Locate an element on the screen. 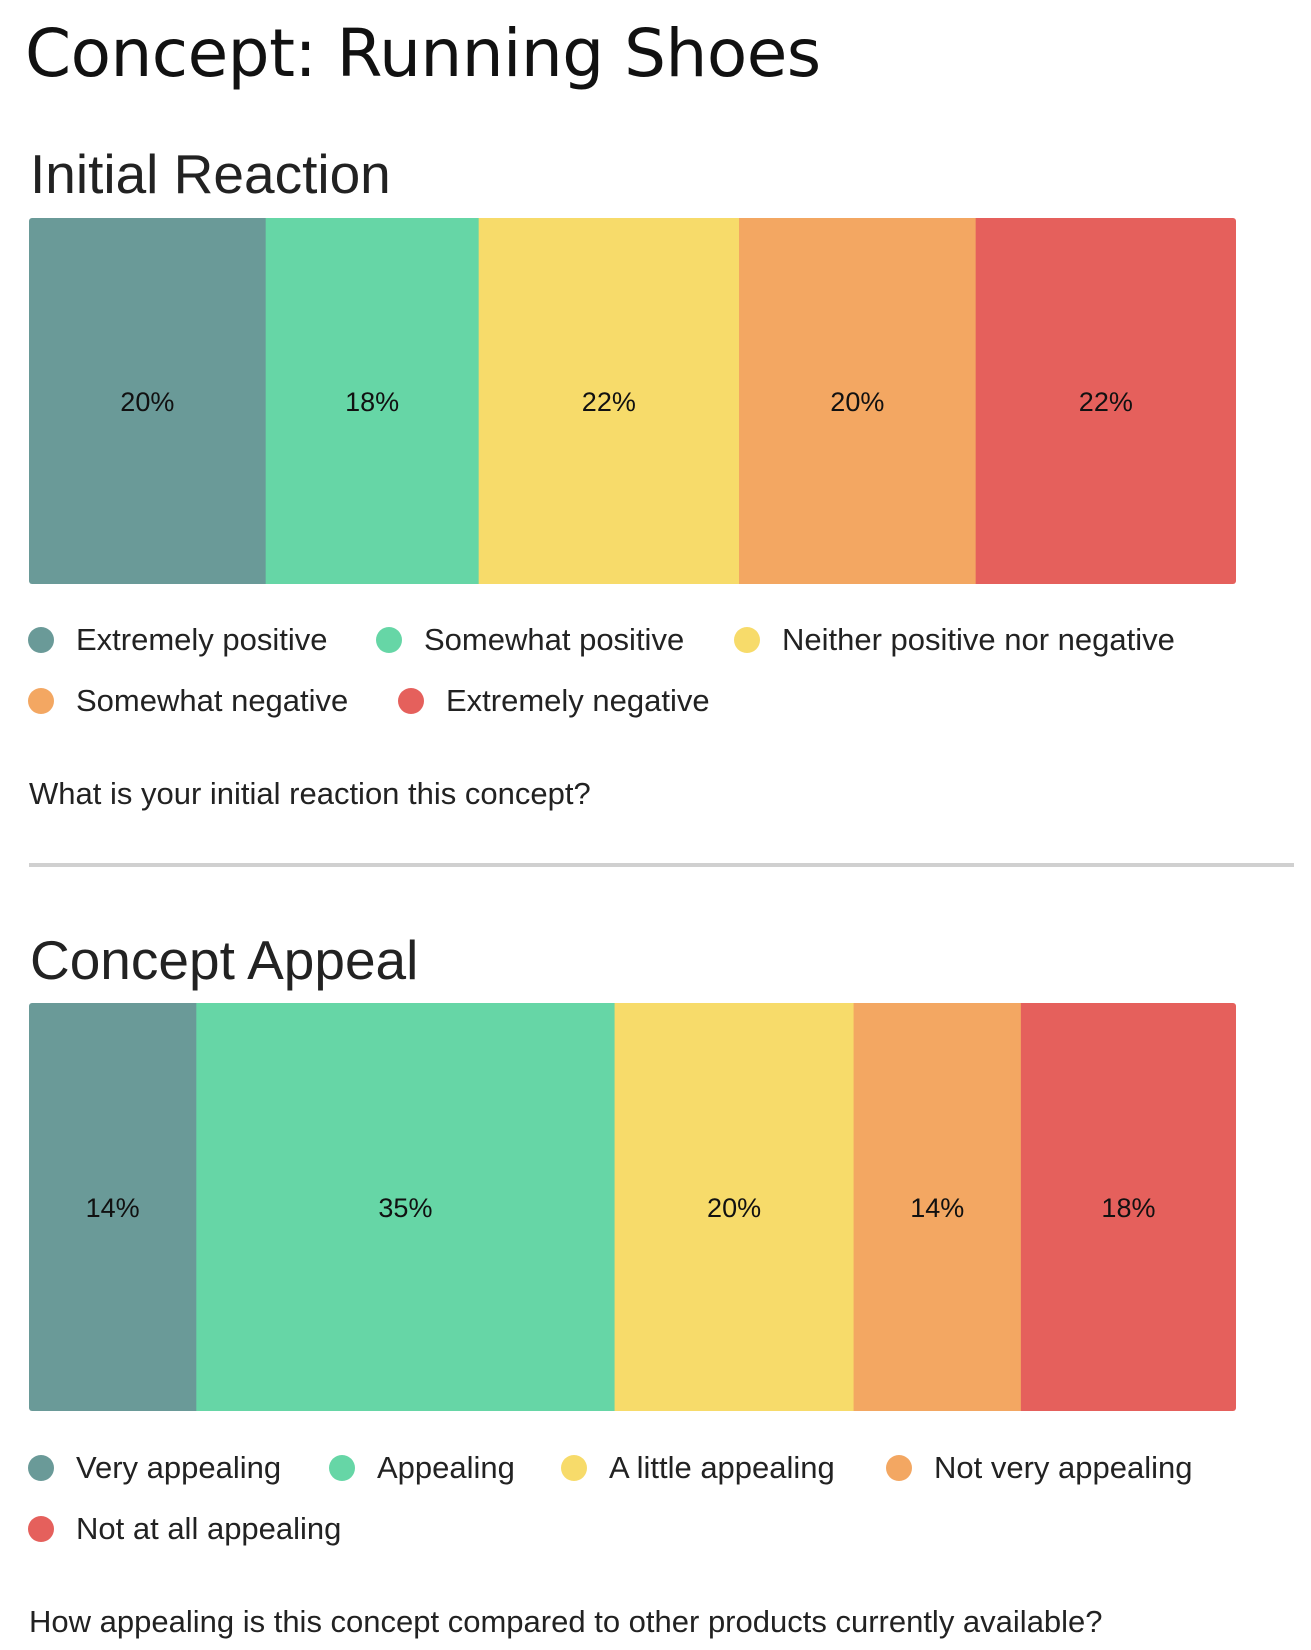 The height and width of the screenshot is (1650, 1311). legend-label: Not very appealing is located at coordinates (1063, 1467).